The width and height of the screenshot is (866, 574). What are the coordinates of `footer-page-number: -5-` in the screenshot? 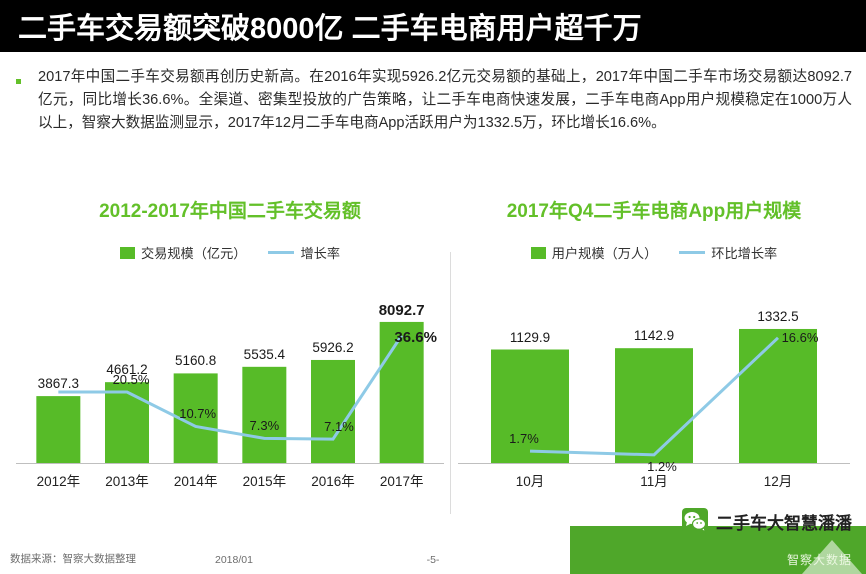 It's located at (433, 560).